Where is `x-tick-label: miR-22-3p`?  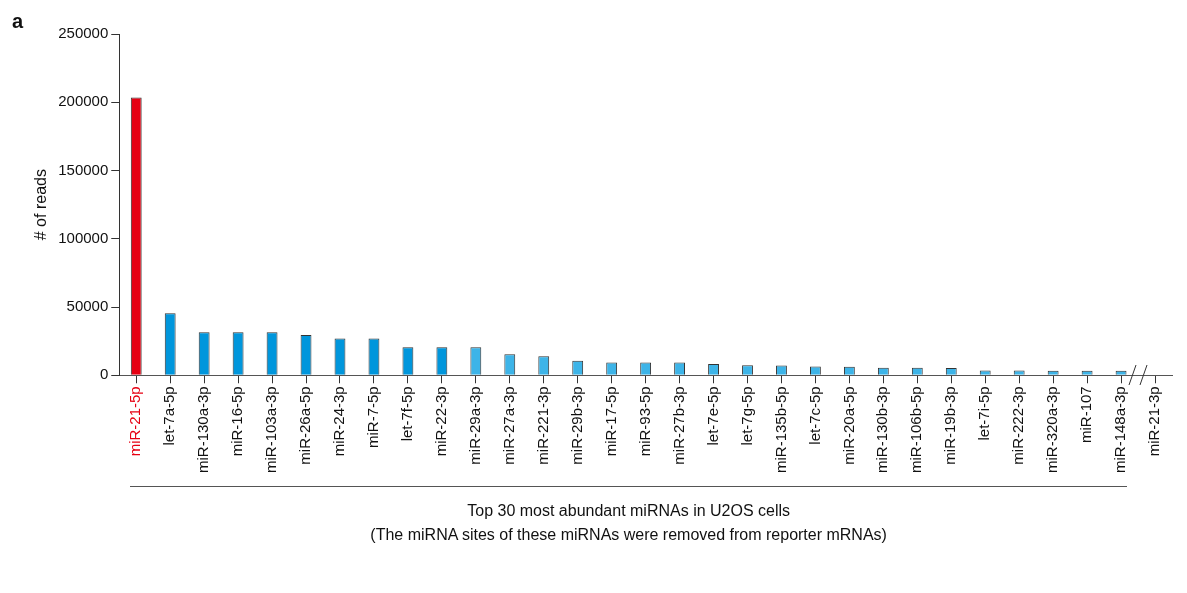
x-tick-label: miR-22-3p is located at coordinates (441, 421).